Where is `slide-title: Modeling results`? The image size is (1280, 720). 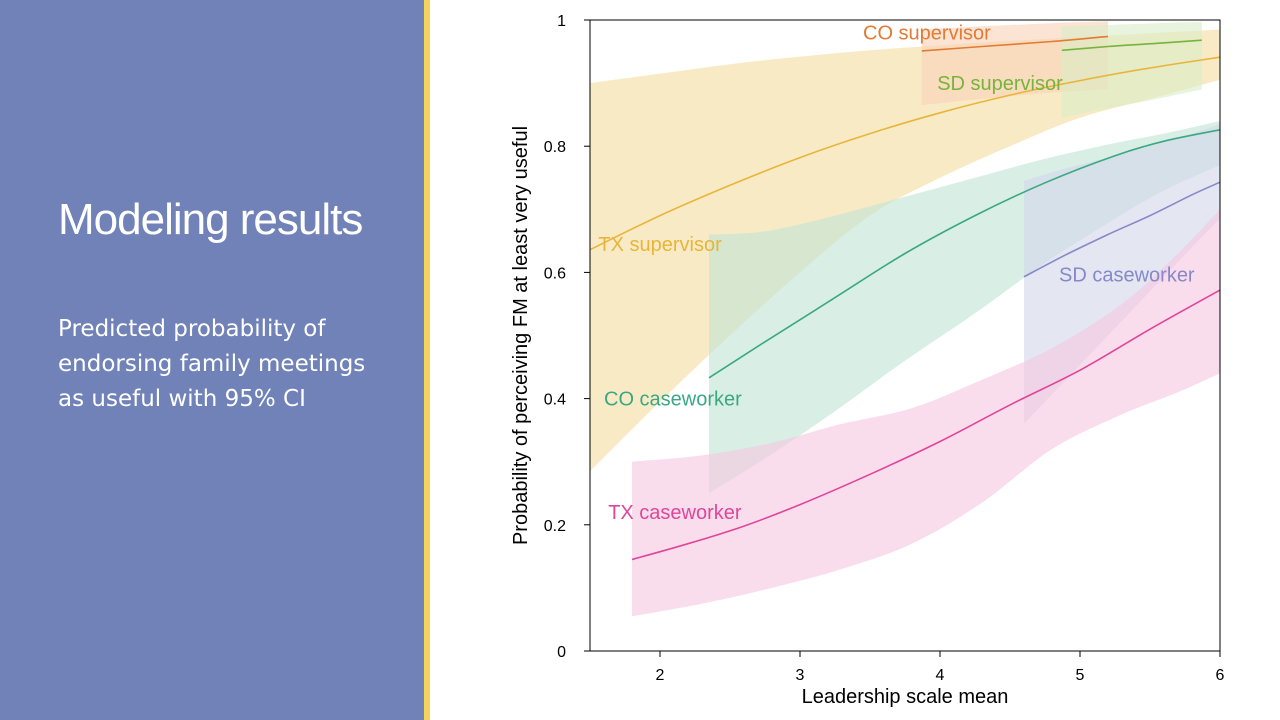 slide-title: Modeling results is located at coordinates (210, 219).